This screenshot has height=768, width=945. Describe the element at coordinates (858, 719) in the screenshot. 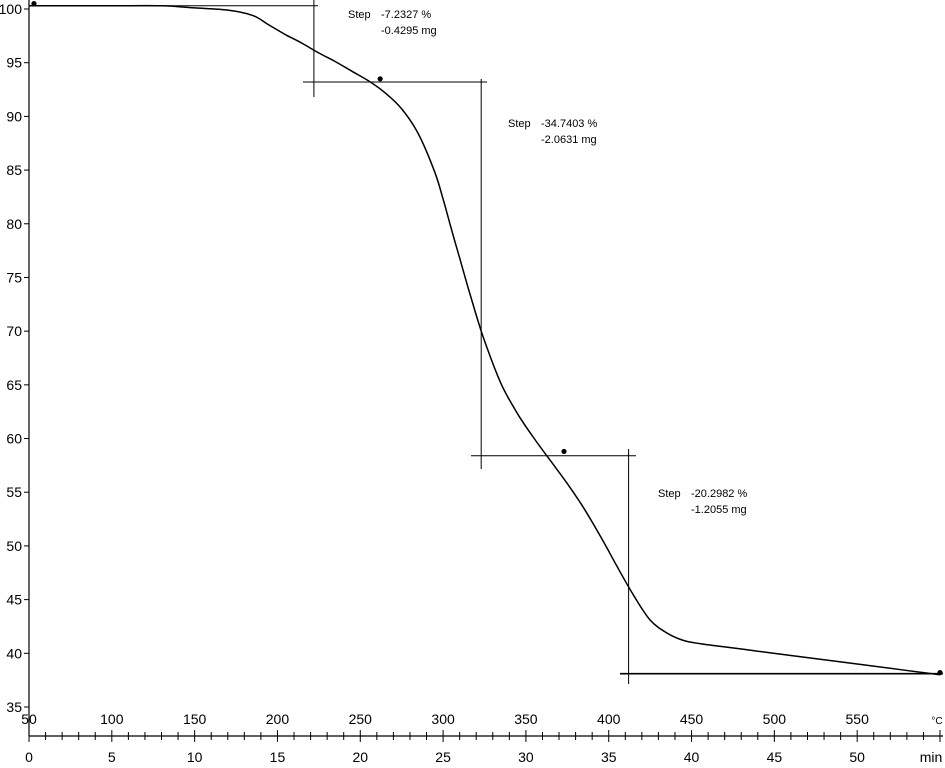

I see `temperature-tick-label: 550` at that location.